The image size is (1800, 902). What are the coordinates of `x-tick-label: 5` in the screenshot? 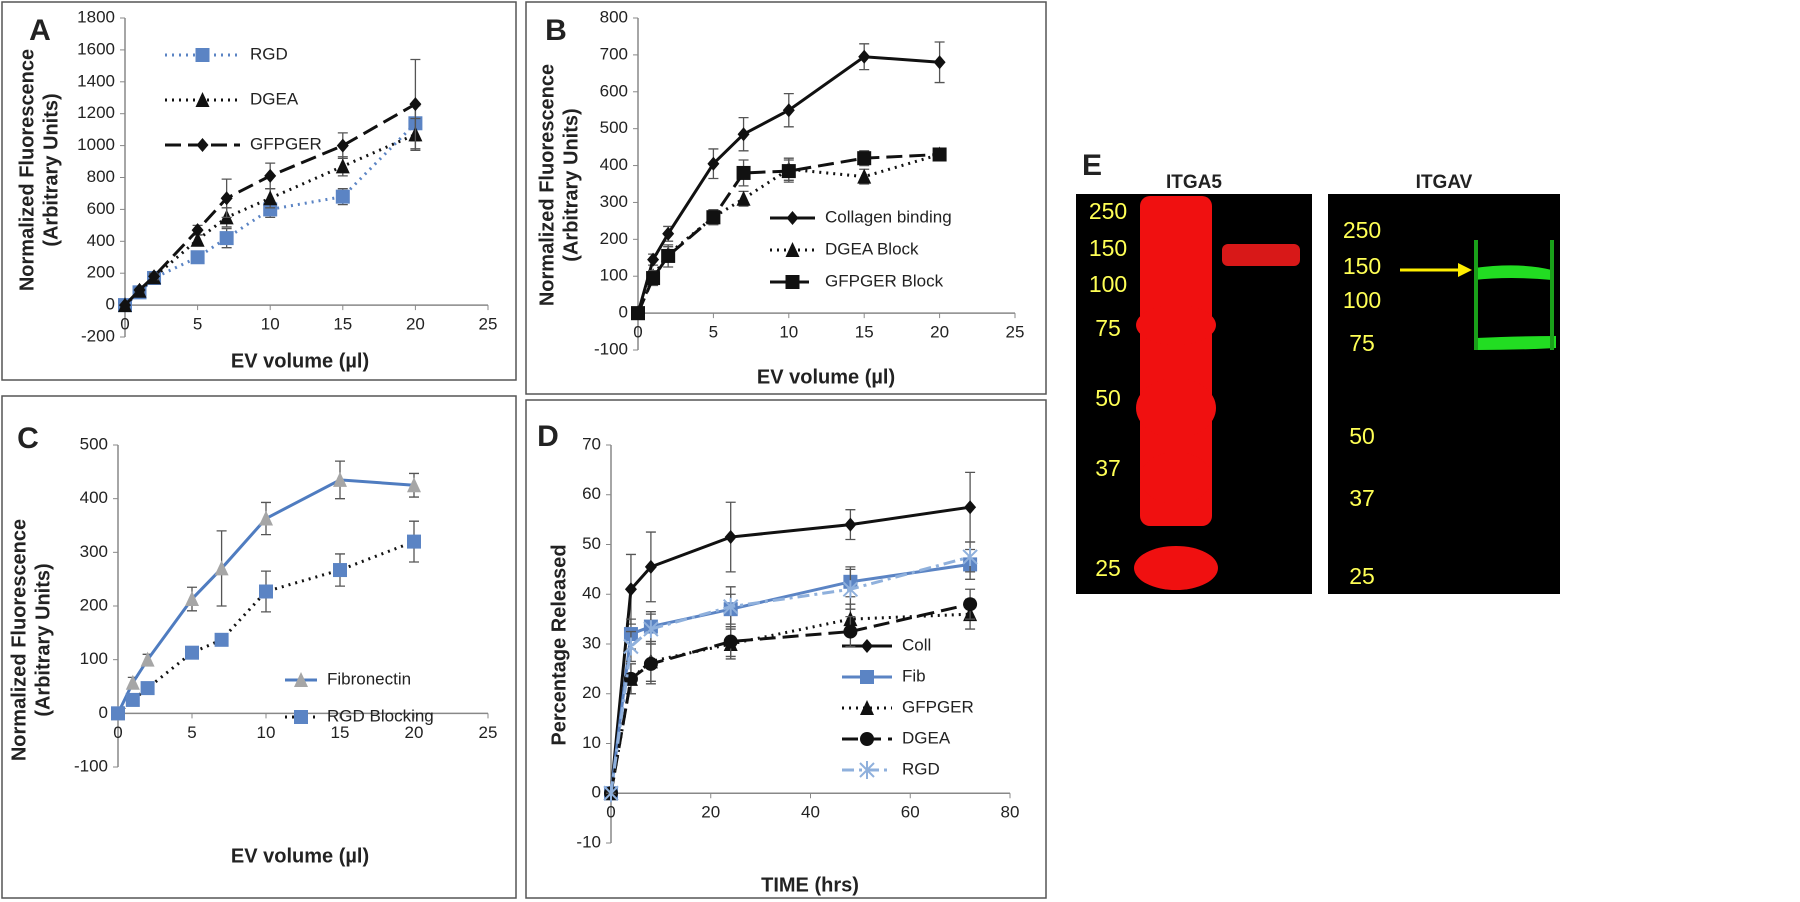 It's located at (713, 332).